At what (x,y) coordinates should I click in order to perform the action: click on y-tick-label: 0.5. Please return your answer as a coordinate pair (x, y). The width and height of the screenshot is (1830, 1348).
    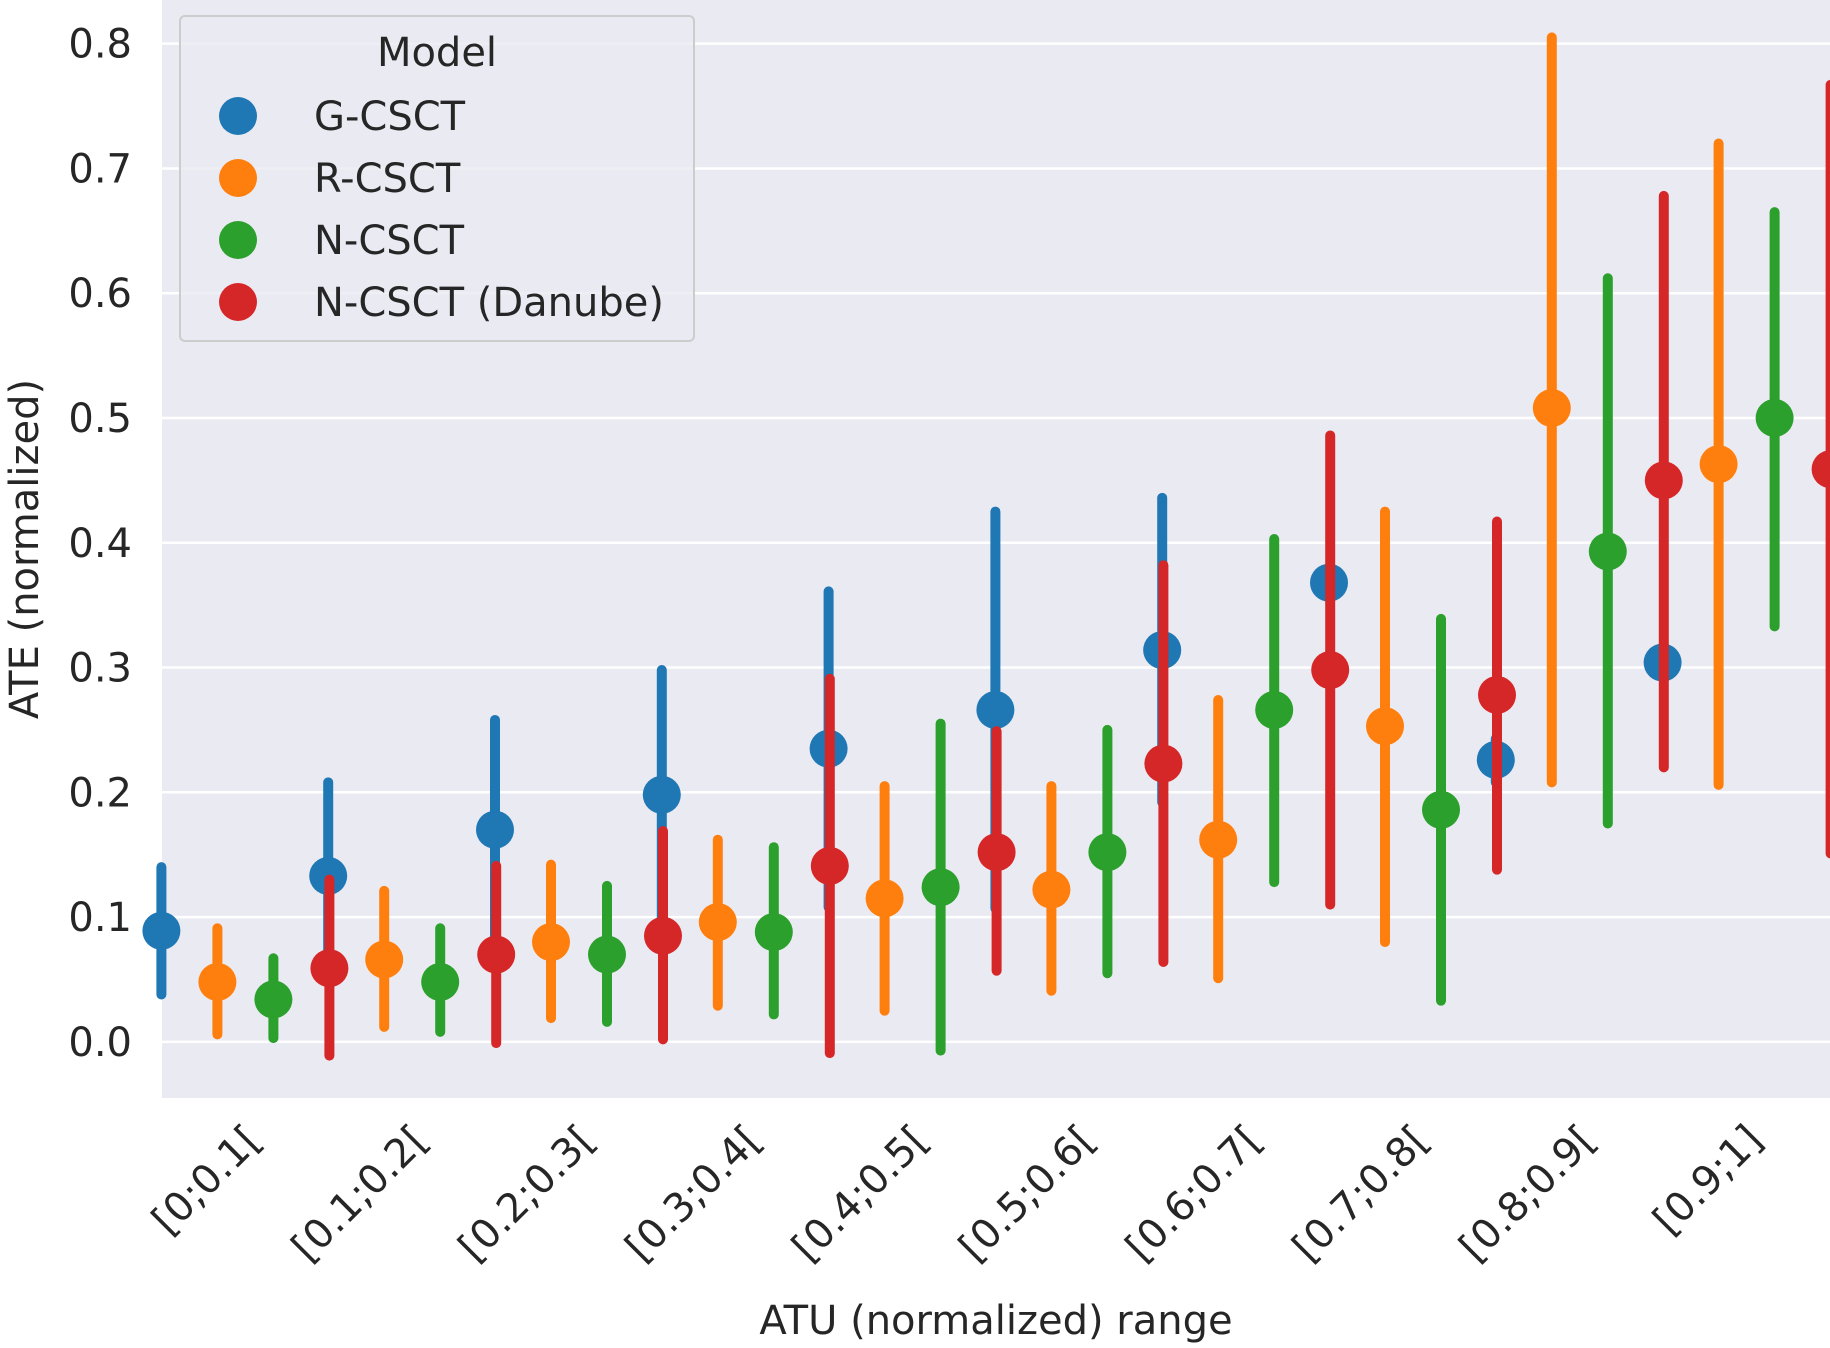
    Looking at the image, I should click on (100, 419).